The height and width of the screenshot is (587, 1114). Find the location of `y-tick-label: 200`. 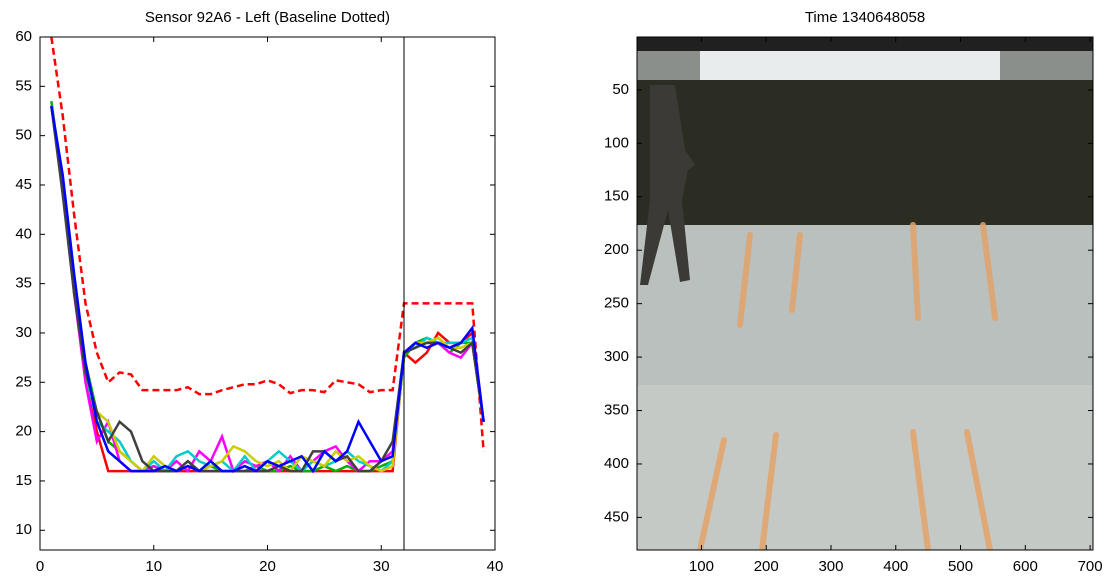

y-tick-label: 200 is located at coordinates (616, 249).